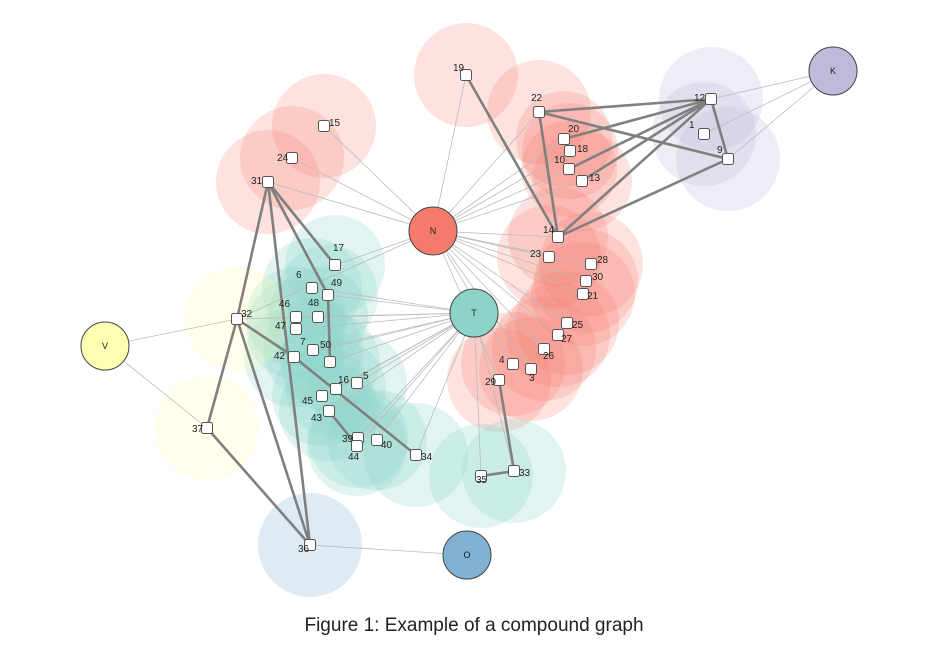 The image size is (948, 646). Describe the element at coordinates (459, 68) in the screenshot. I see `node-19-label: 19` at that location.